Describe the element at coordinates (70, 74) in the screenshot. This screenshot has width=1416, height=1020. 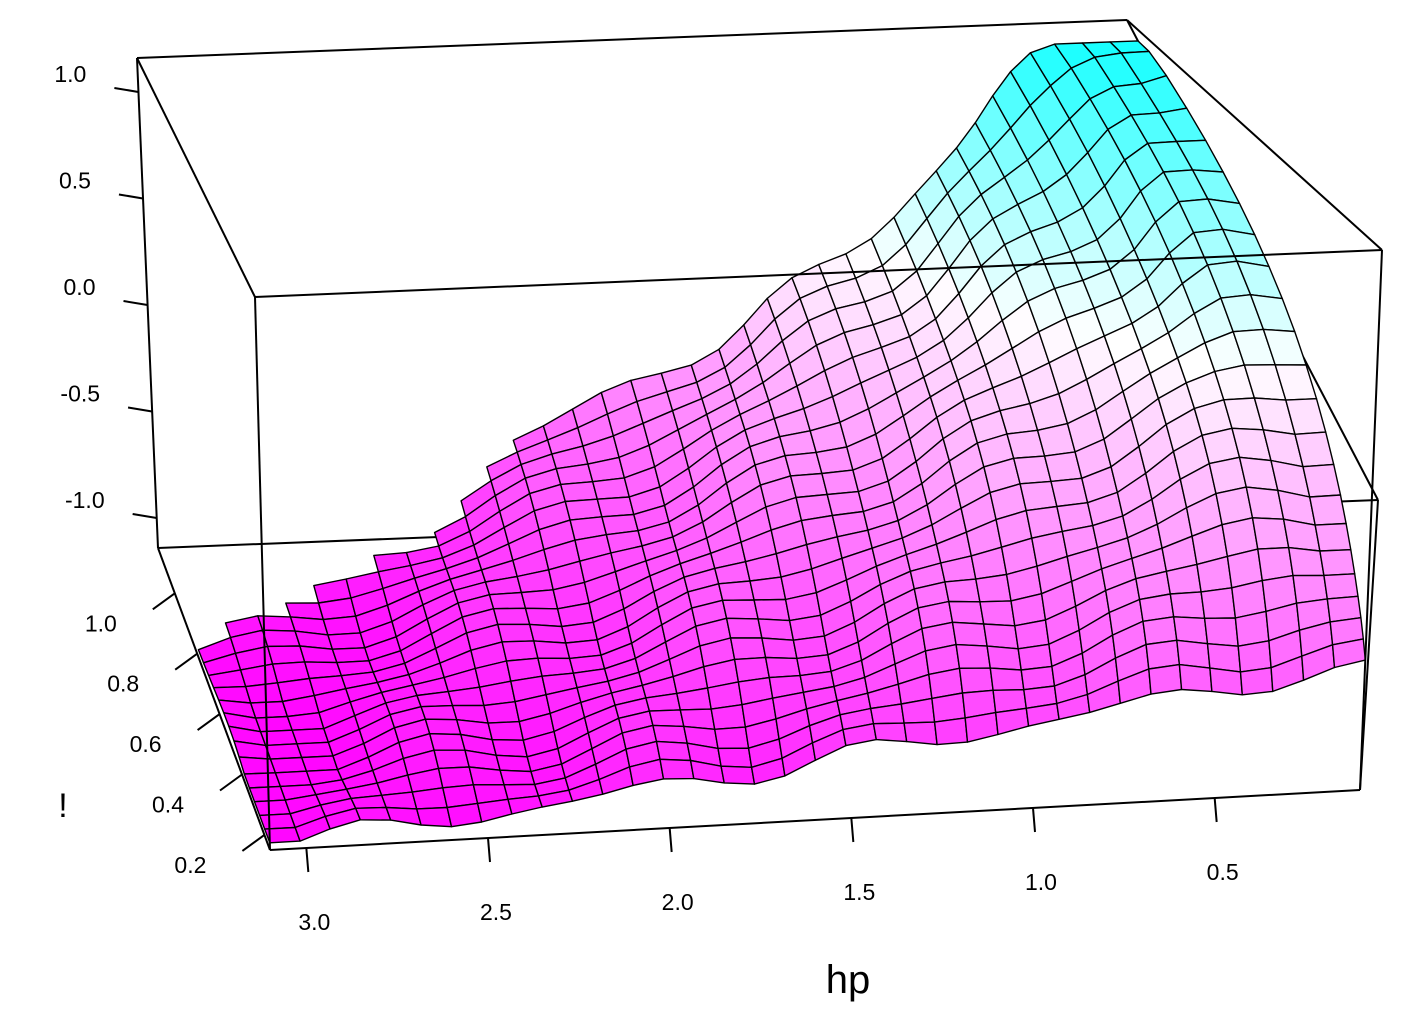
I see `z-tick-label: 1.0` at that location.